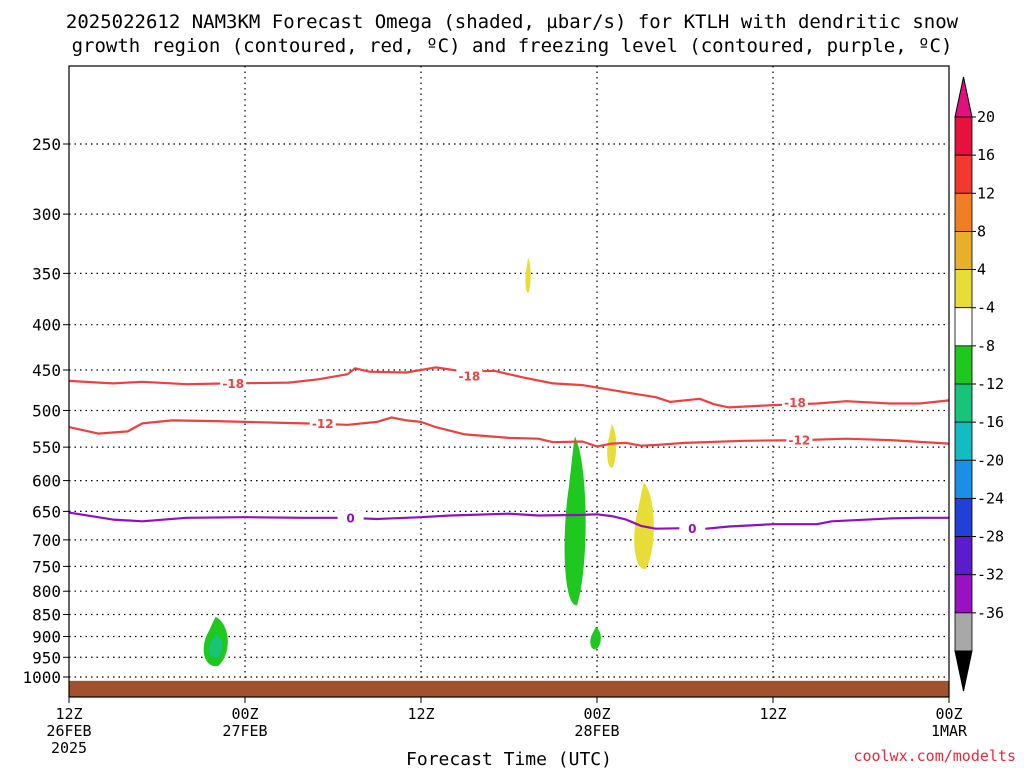 The height and width of the screenshot is (768, 1024). What do you see at coordinates (934, 756) in the screenshot?
I see `credit-text: coolwx.com/modelts` at bounding box center [934, 756].